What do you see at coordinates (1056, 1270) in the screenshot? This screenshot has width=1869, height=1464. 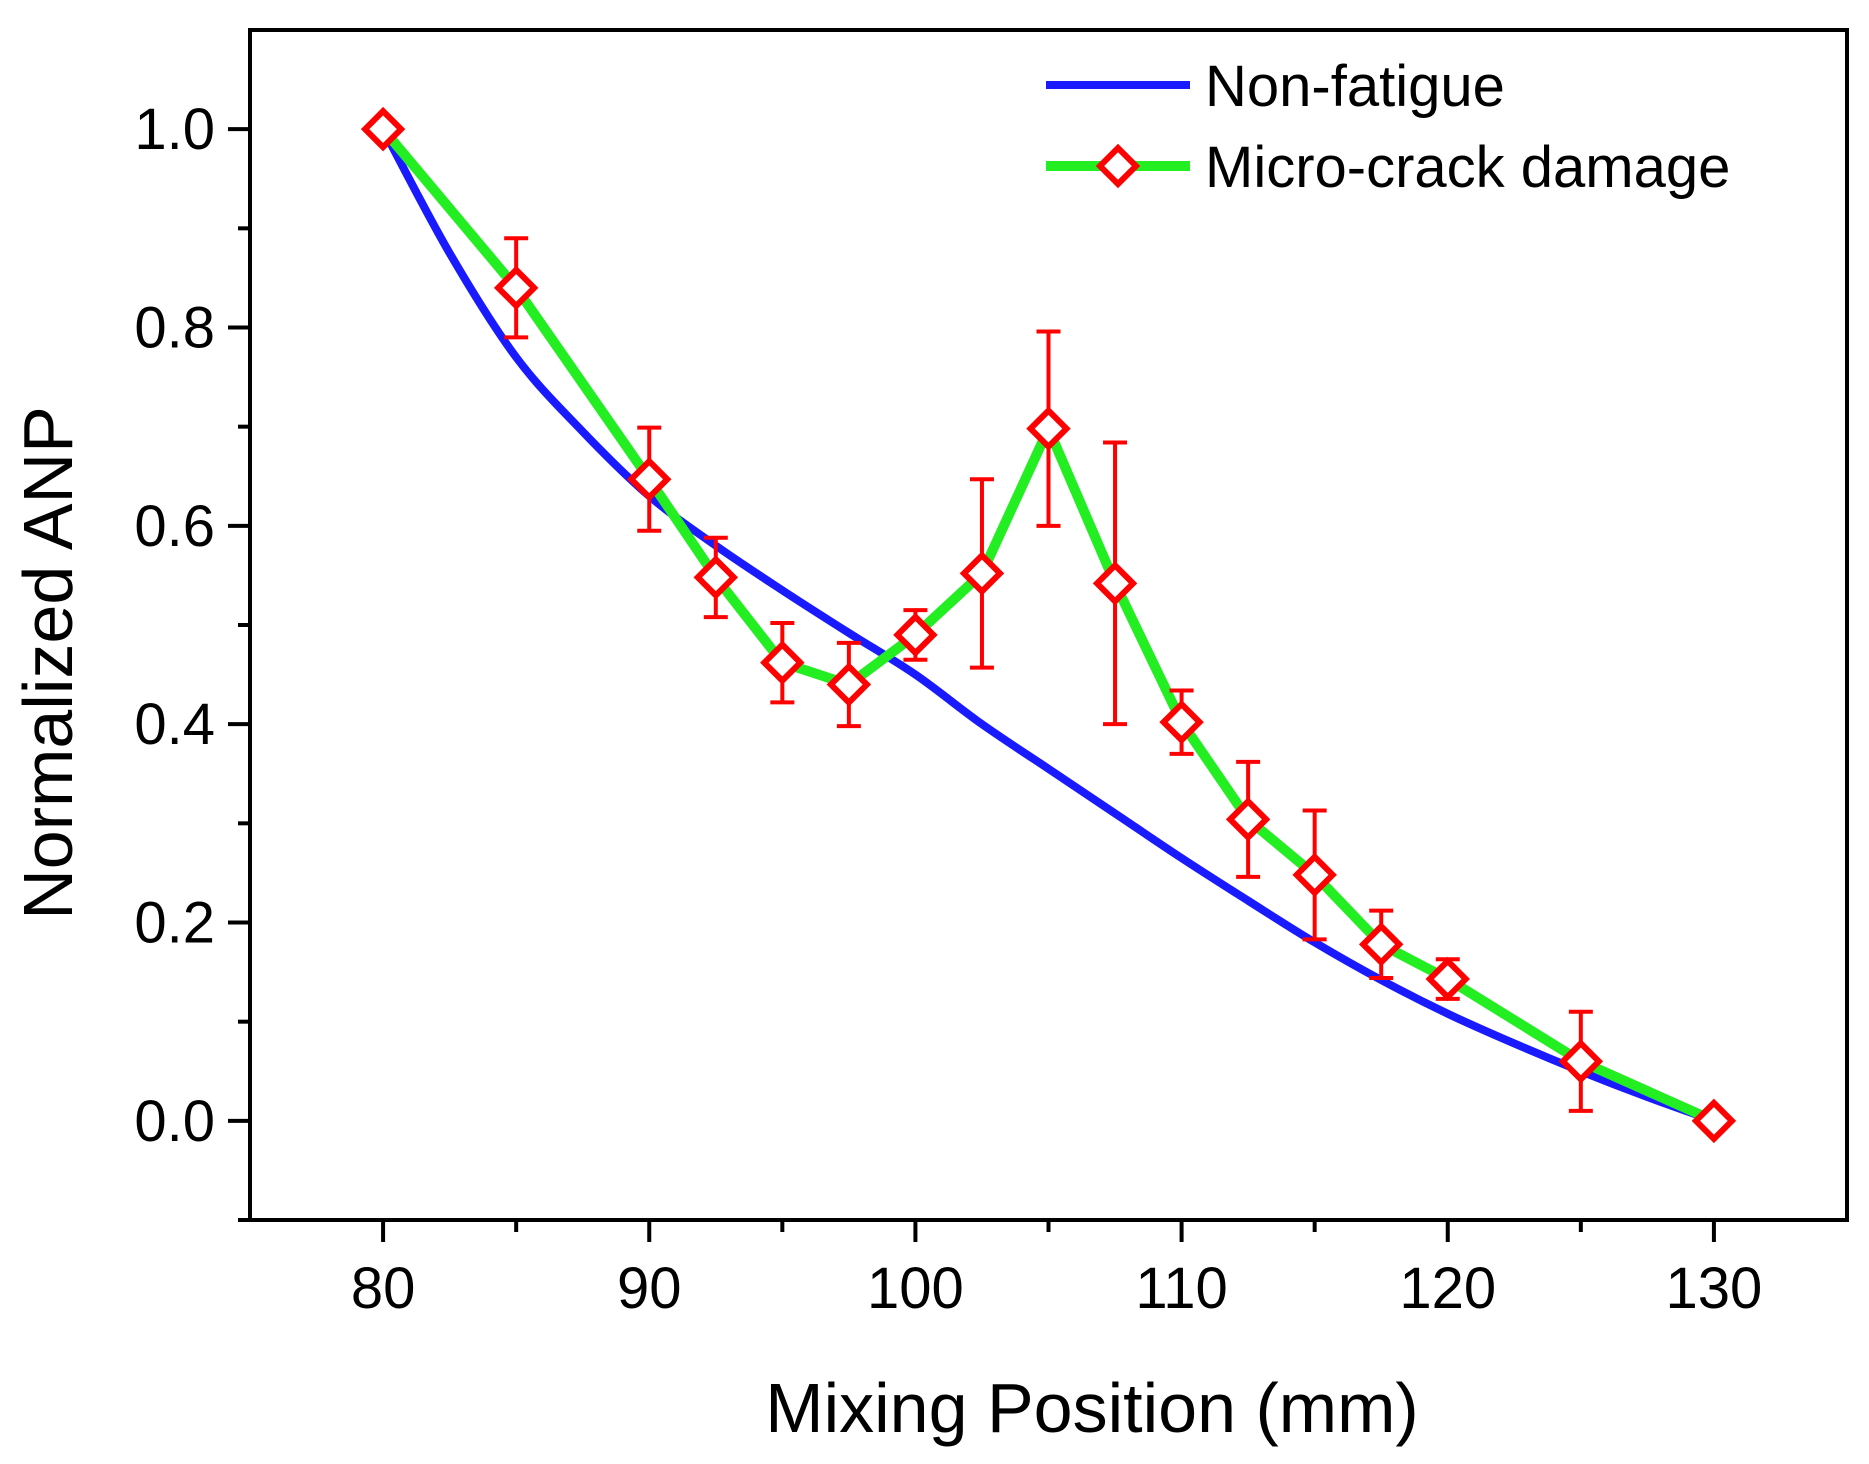 I see `x-axis-ticks: 80 90 100 110 120 130` at bounding box center [1056, 1270].